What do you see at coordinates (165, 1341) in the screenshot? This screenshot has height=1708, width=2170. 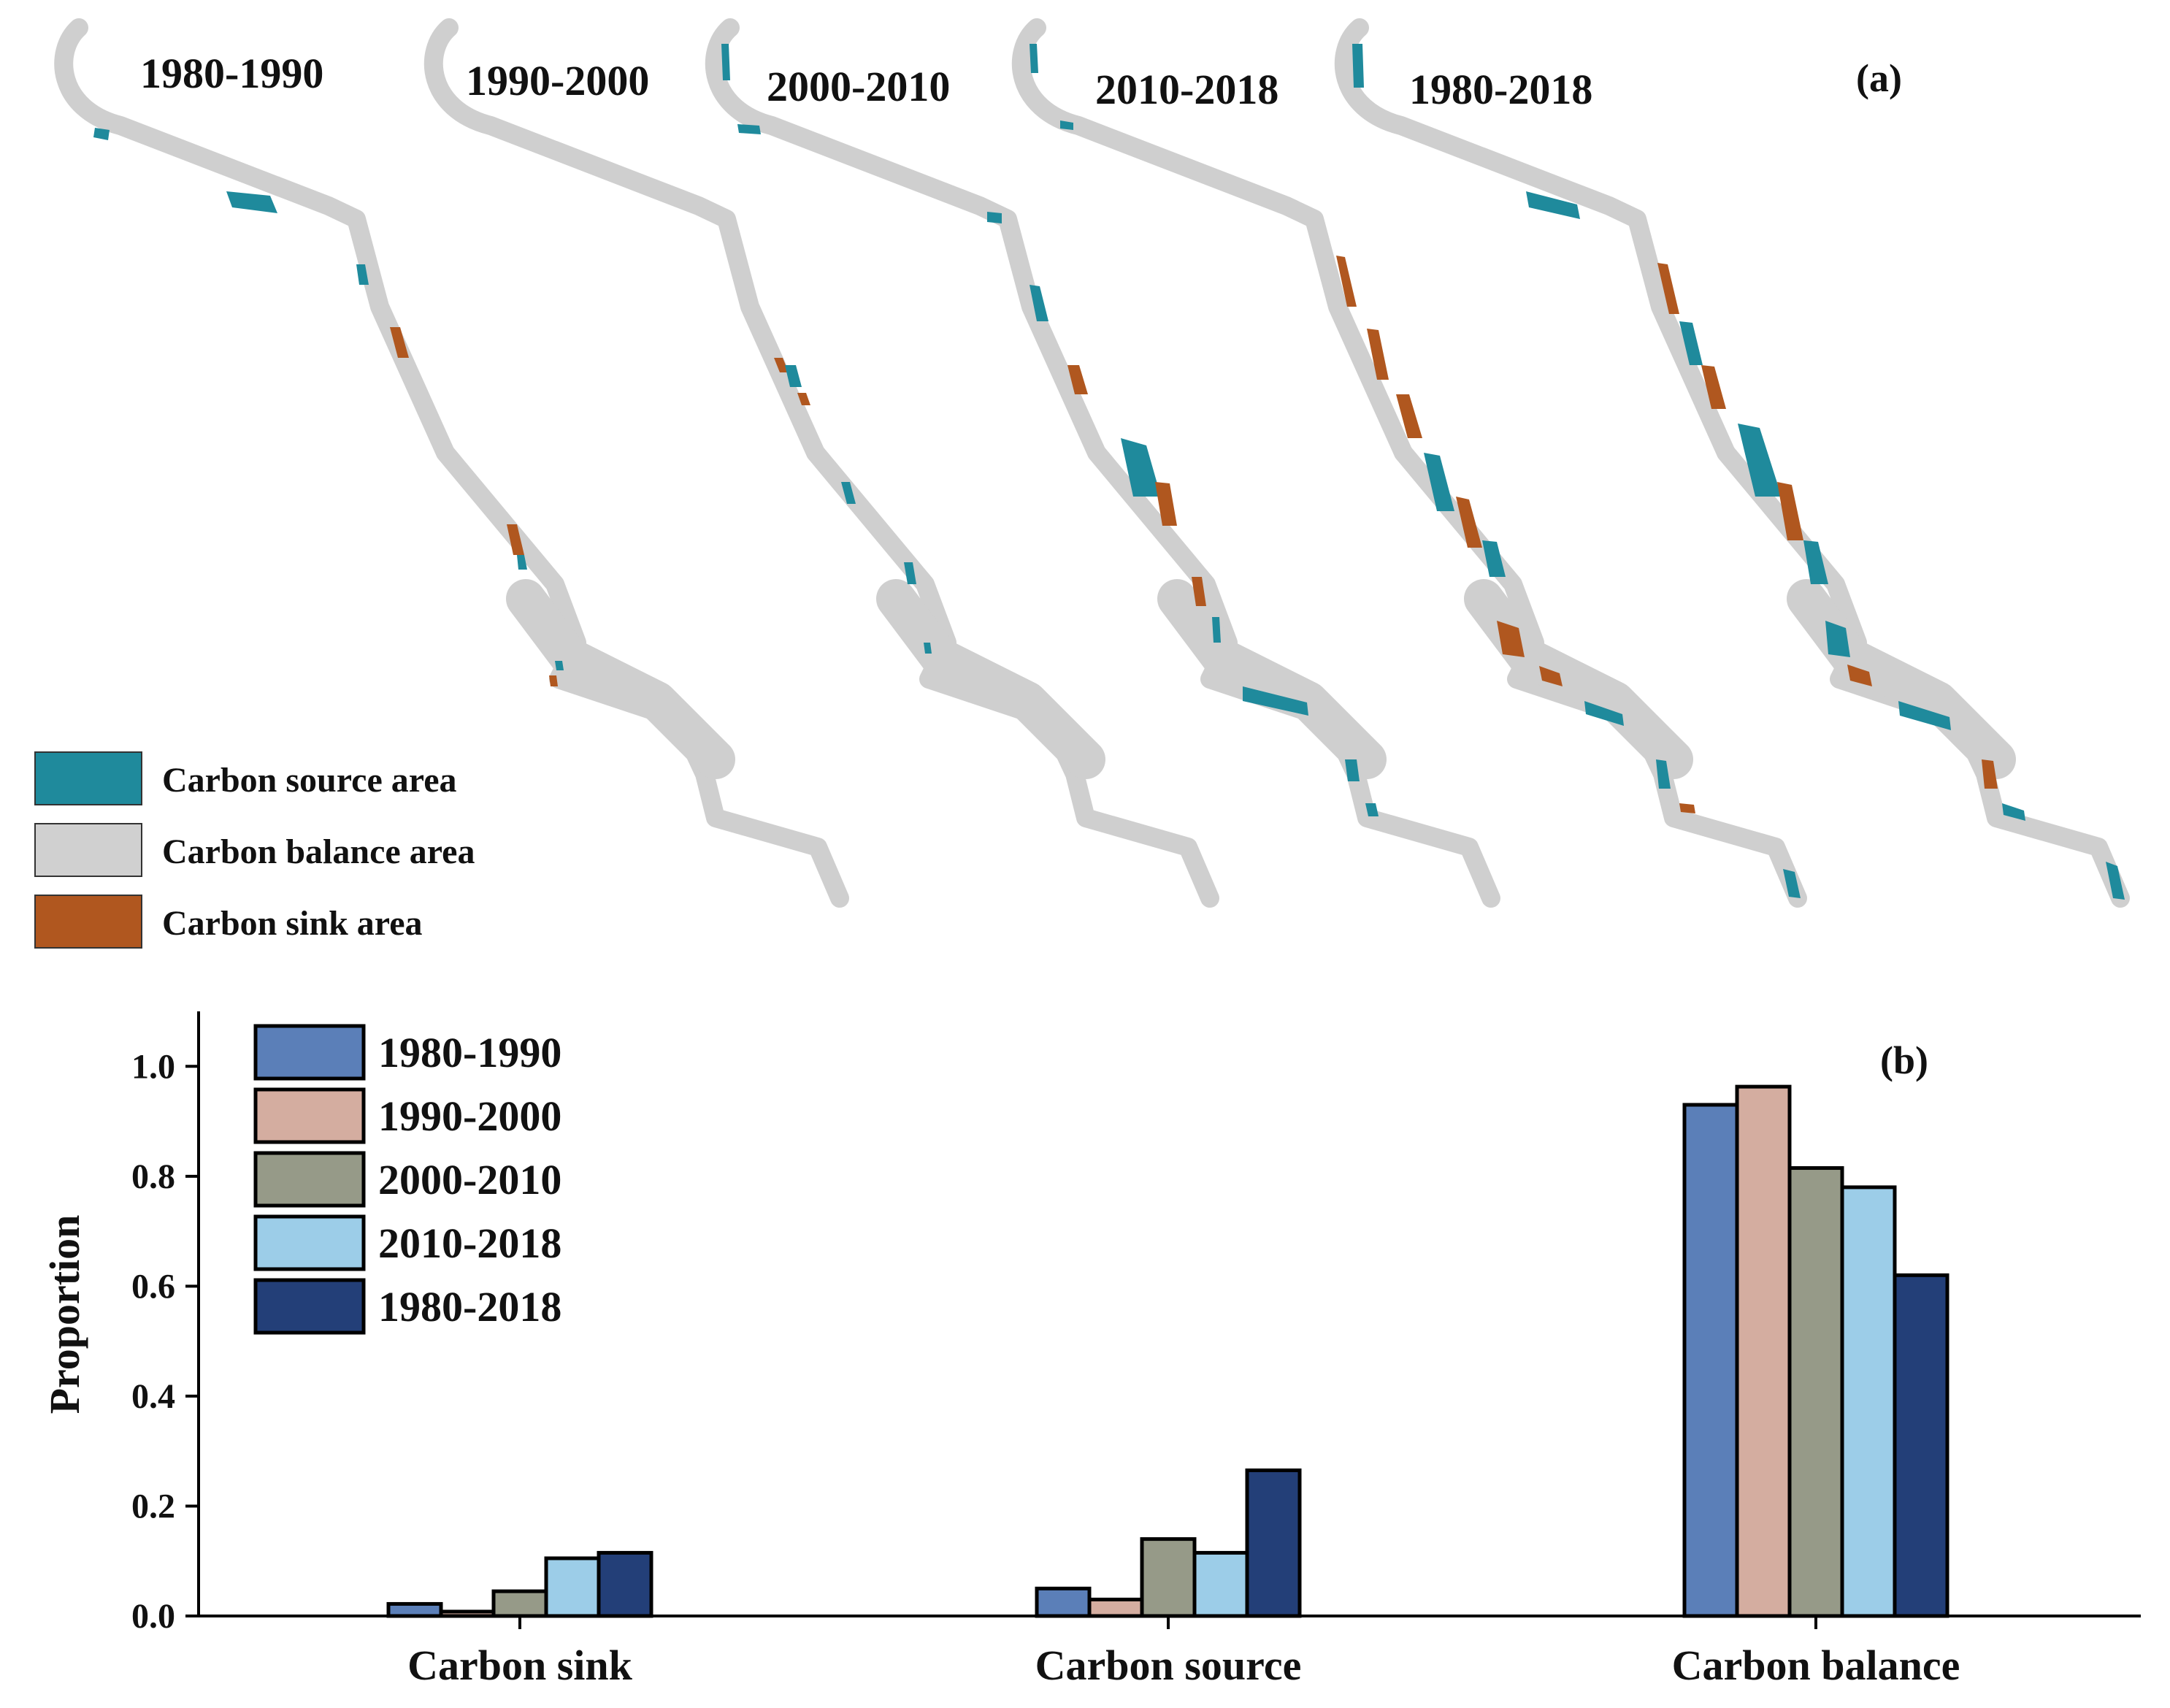 I see `y-axis-ticks: 0.0 0.2 0.4 0.6 0.8 1.0` at bounding box center [165, 1341].